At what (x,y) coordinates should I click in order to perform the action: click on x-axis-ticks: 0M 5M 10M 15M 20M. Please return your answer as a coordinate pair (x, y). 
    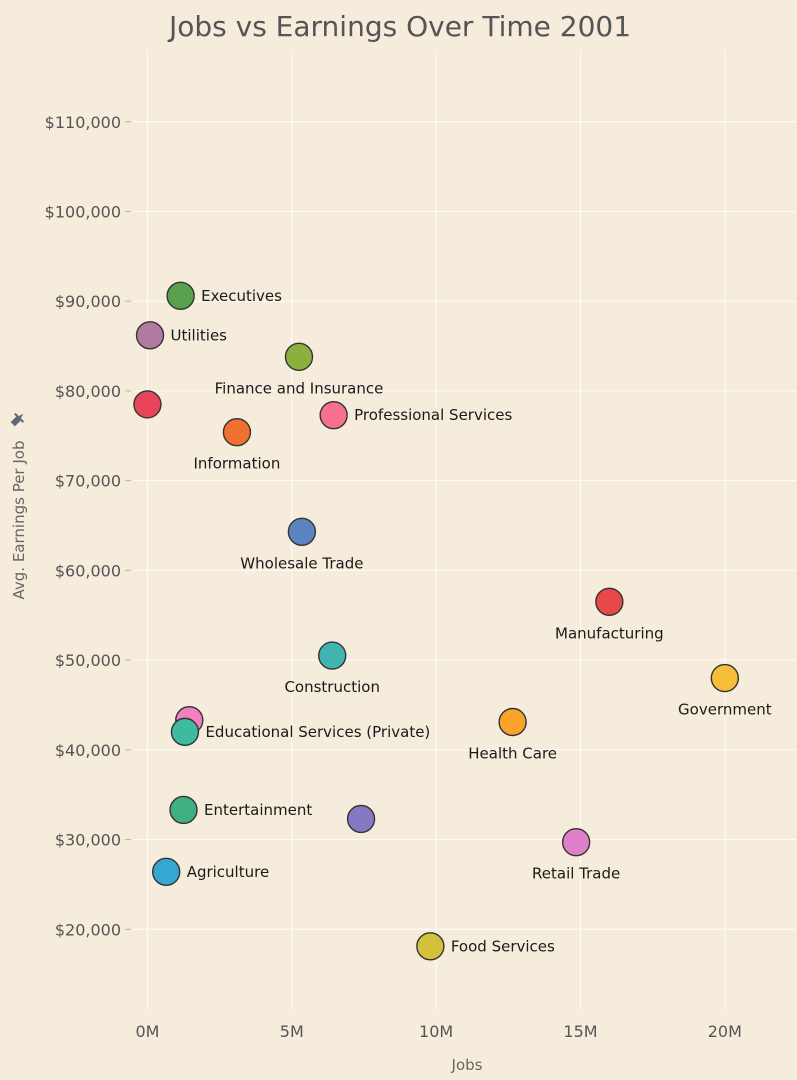
    Looking at the image, I should click on (438, 1031).